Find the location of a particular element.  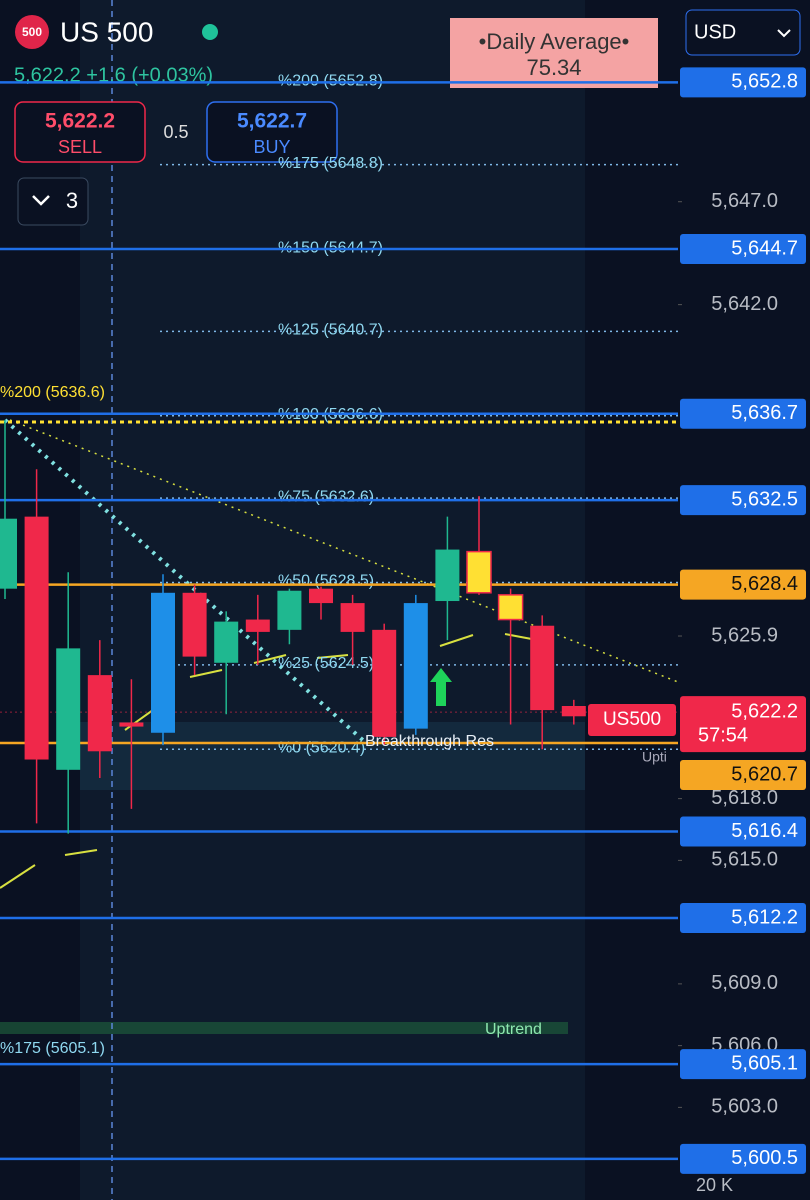

y-tick-label: 5,618.0 is located at coordinates (744, 798).